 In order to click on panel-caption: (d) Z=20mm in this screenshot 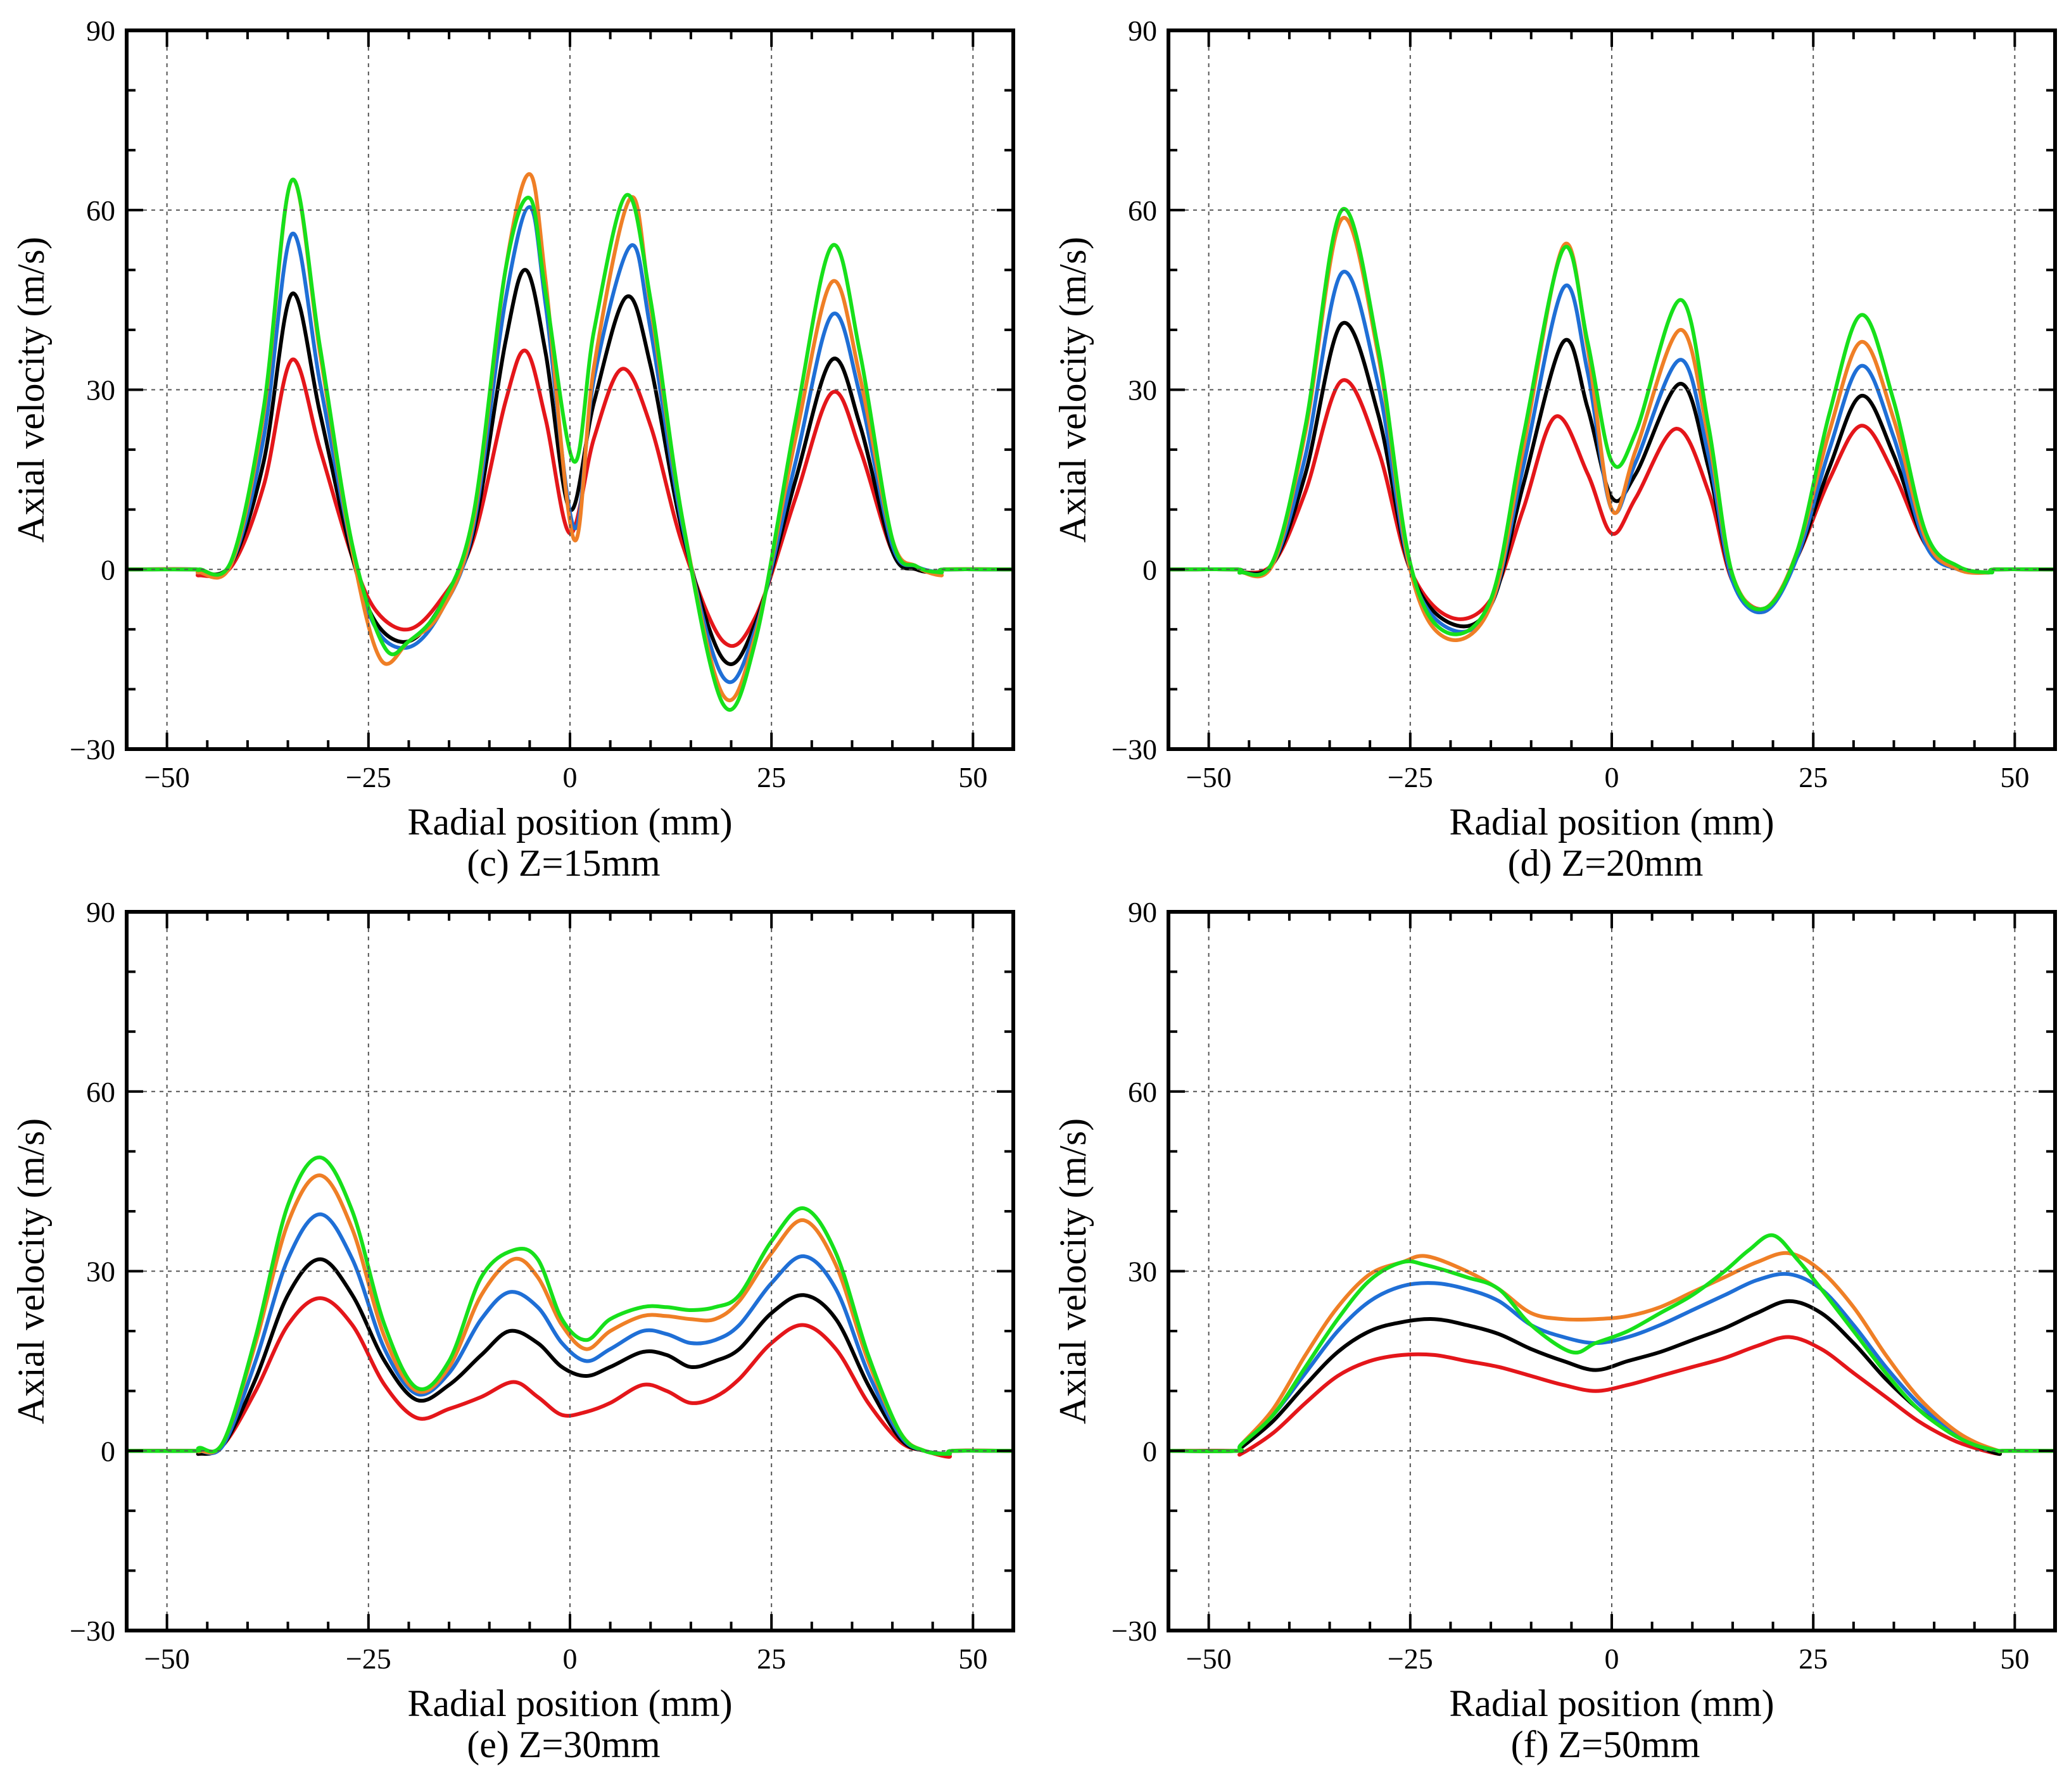, I will do `click(1606, 863)`.